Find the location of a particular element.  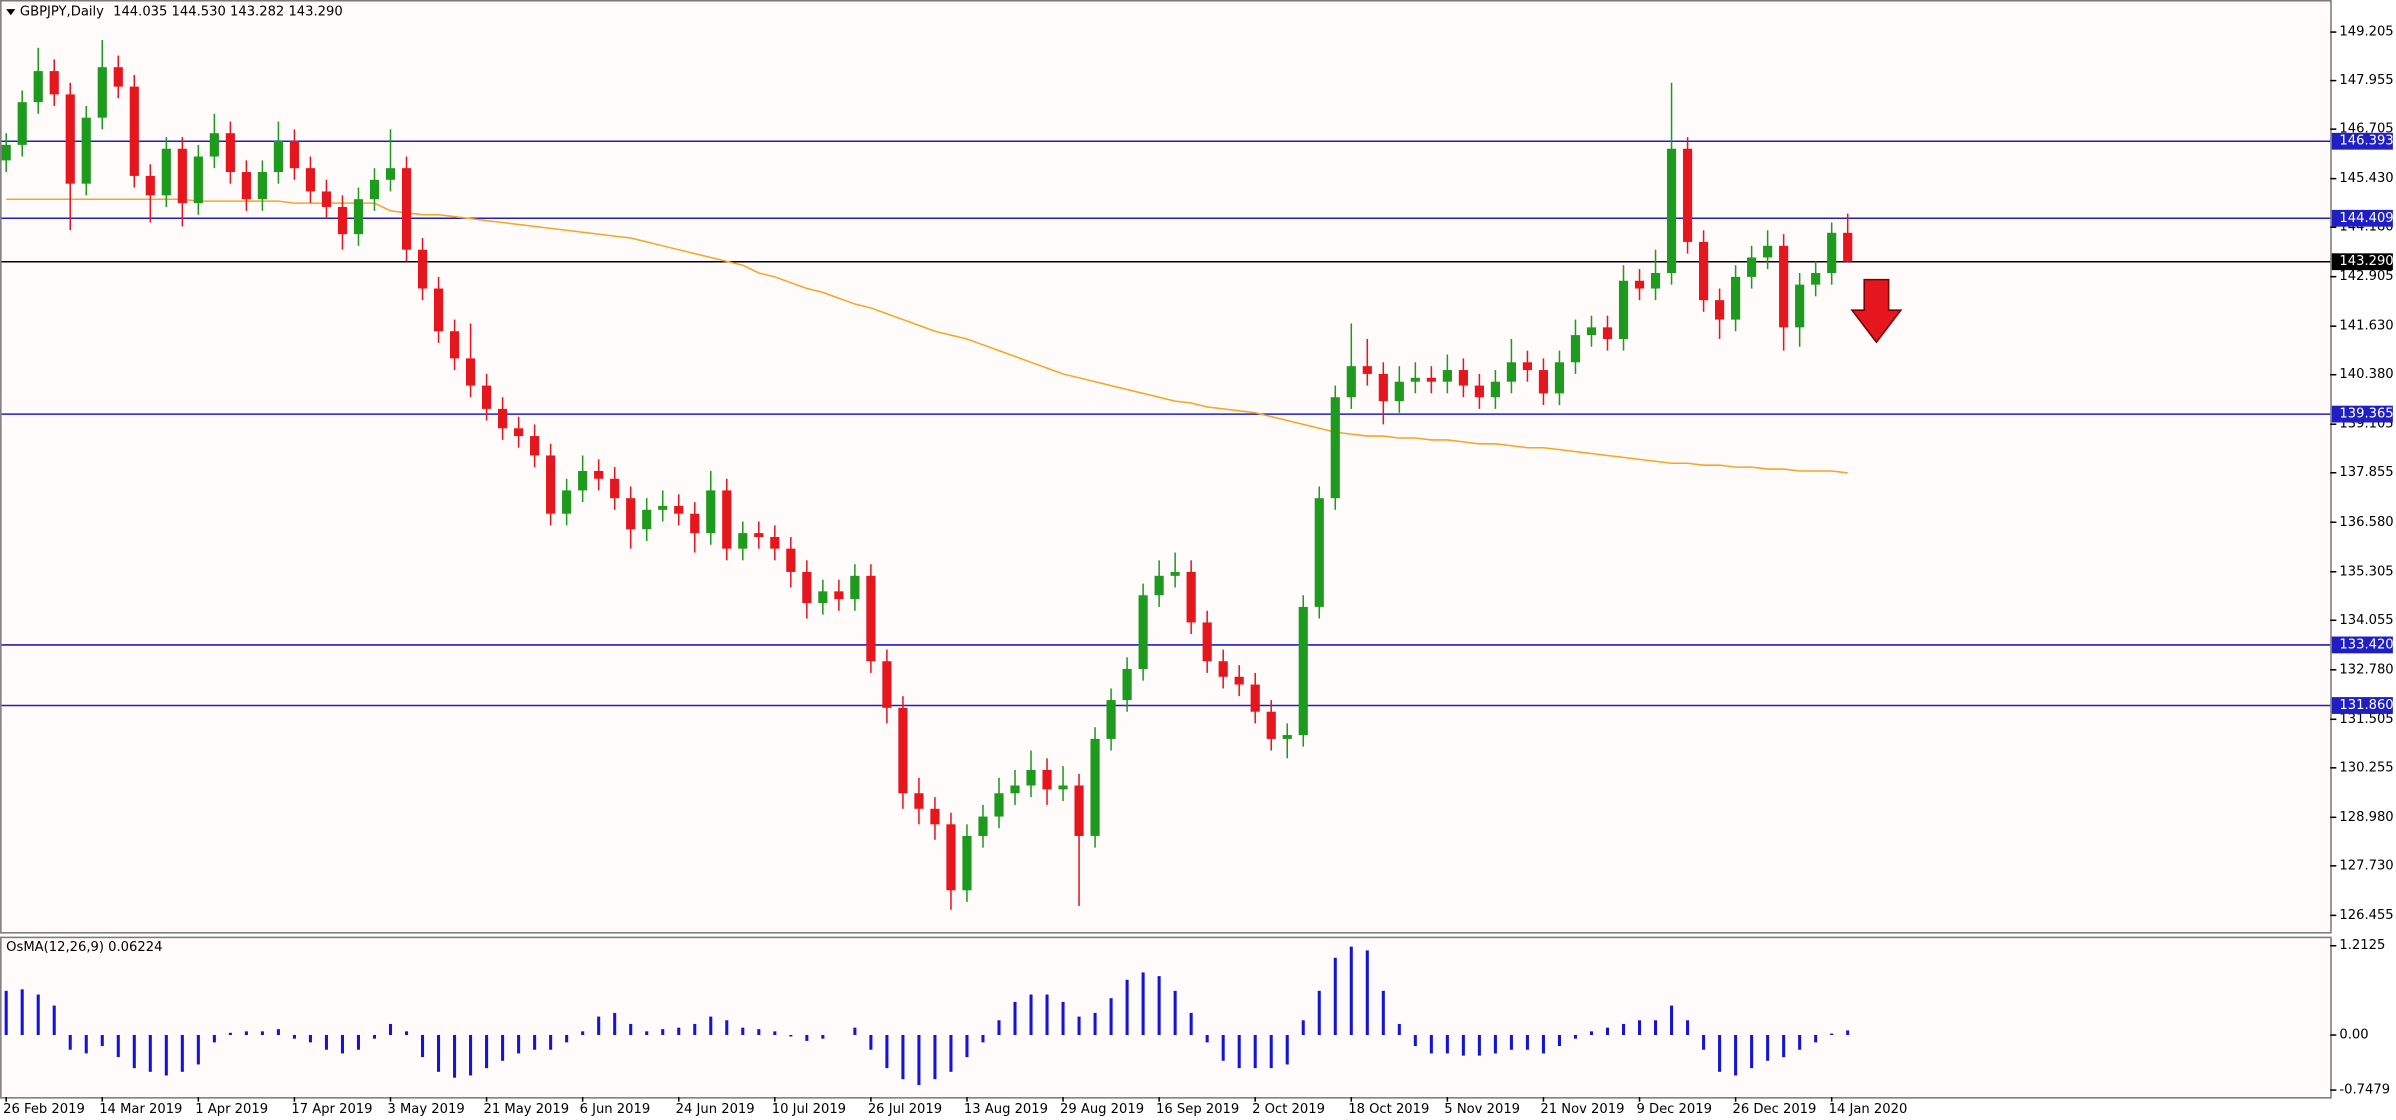

x-tick-label: 26 Feb 2019 is located at coordinates (44, 1109).